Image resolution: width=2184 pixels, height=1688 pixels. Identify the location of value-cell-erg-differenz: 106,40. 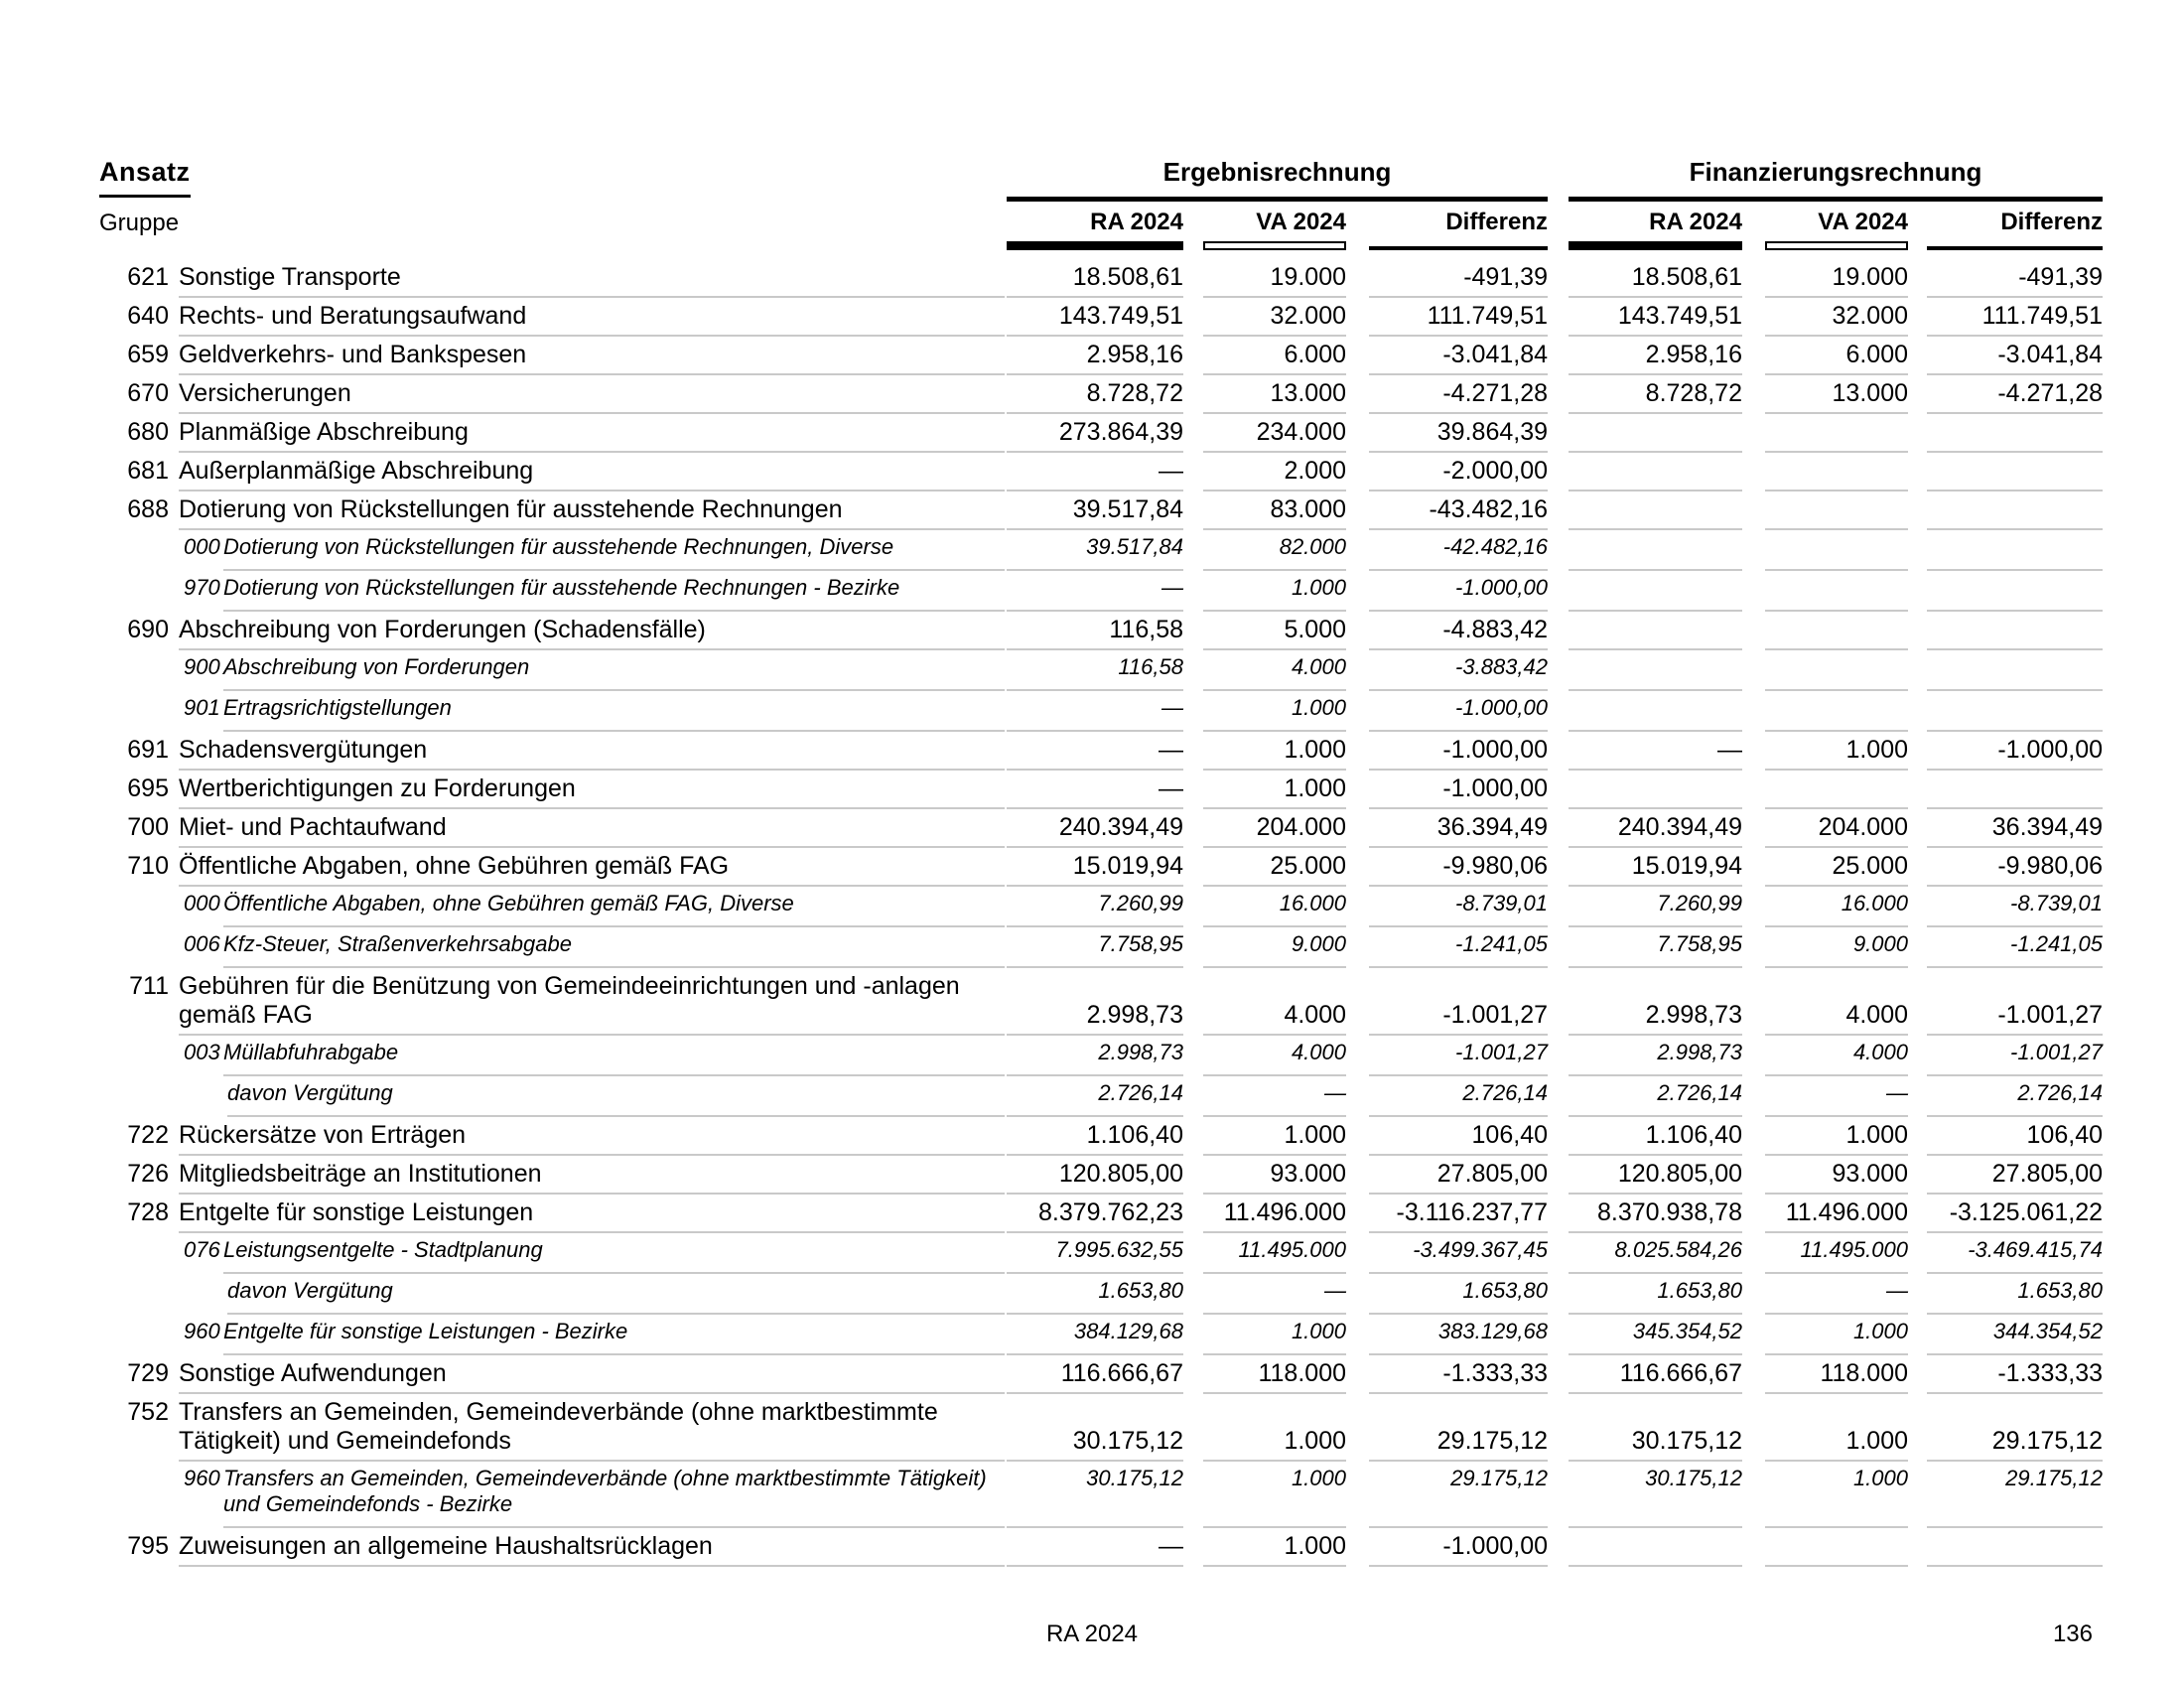
(1458, 1136).